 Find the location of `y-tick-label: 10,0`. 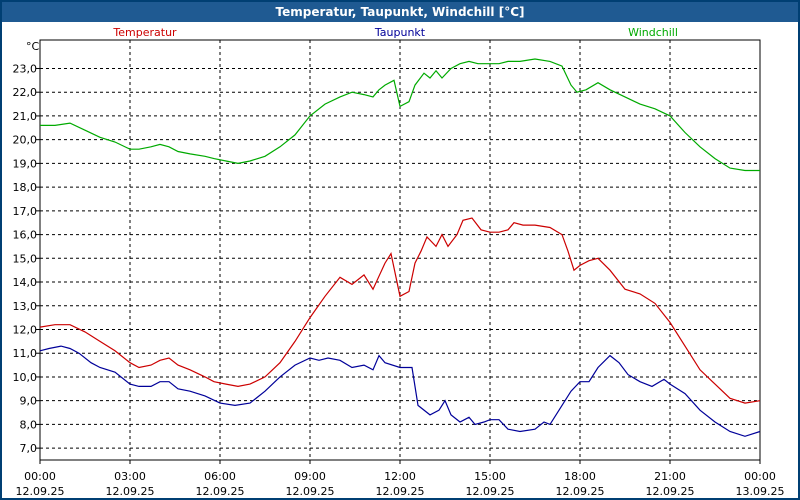

y-tick-label: 10,0 is located at coordinates (25, 377).